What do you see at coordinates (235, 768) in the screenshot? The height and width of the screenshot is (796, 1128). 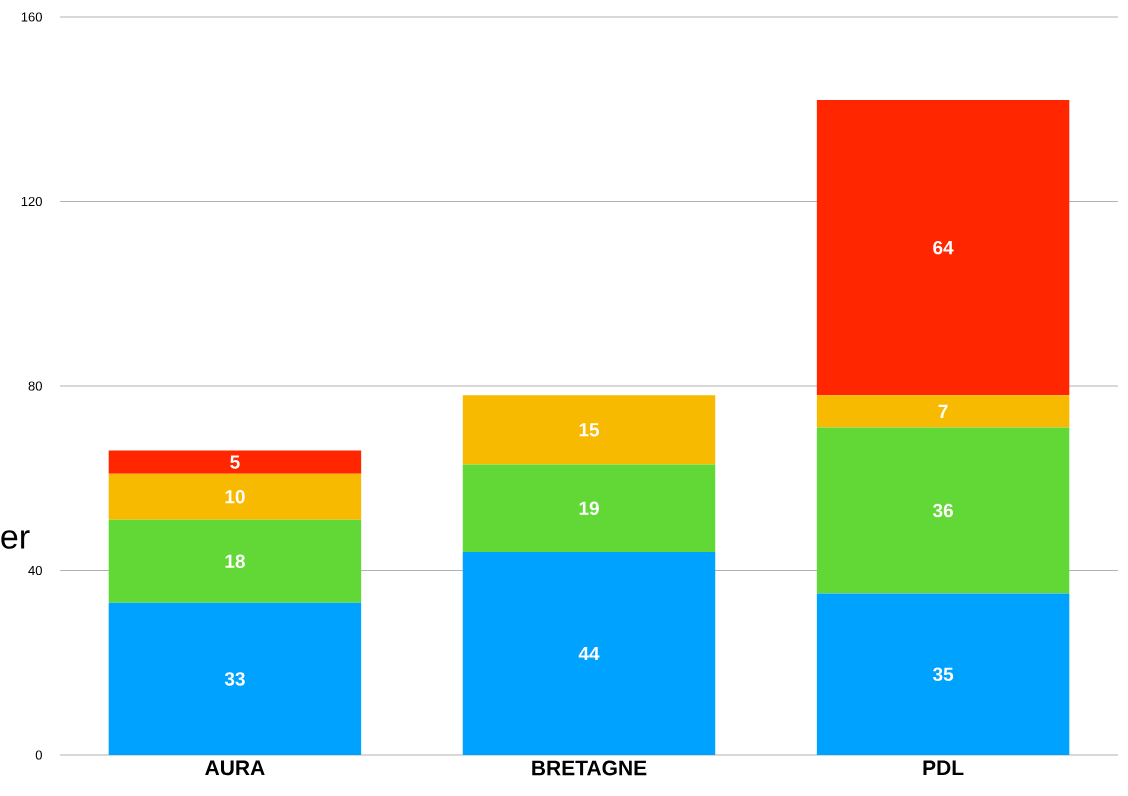 I see `x-tick-label: AURA` at bounding box center [235, 768].